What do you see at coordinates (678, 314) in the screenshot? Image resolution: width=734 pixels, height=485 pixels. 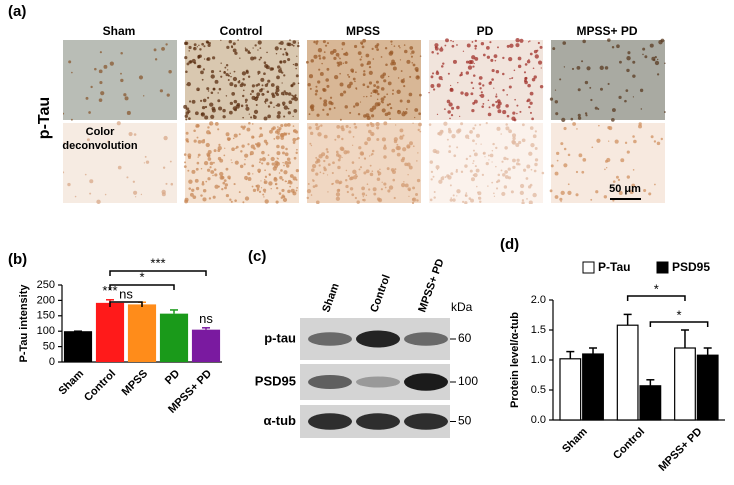 I see `bracket-label: *` at bounding box center [678, 314].